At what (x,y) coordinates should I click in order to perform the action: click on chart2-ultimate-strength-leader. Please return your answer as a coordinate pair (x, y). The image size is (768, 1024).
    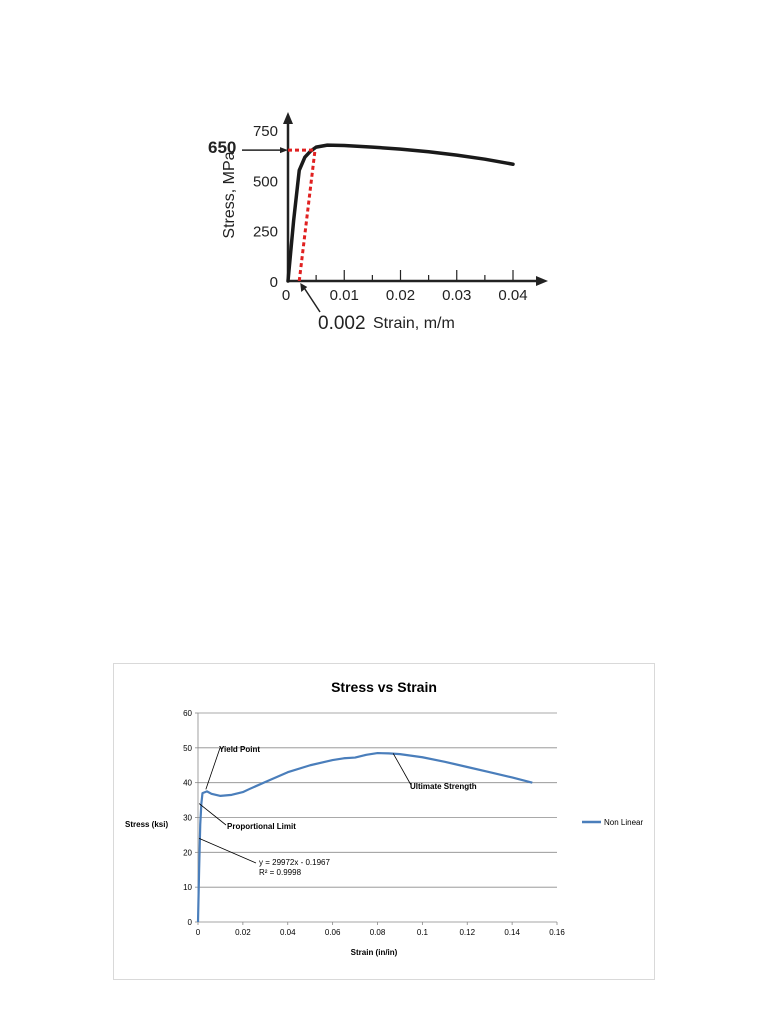
    Looking at the image, I should click on (402, 769).